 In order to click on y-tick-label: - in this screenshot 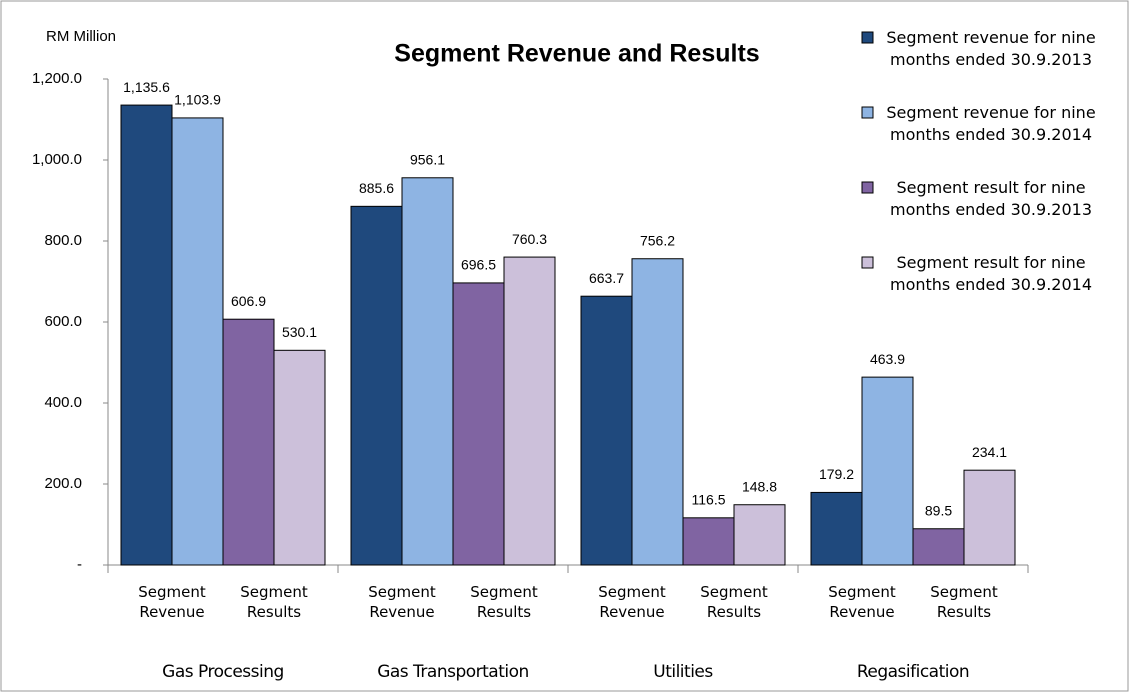, I will do `click(79, 564)`.